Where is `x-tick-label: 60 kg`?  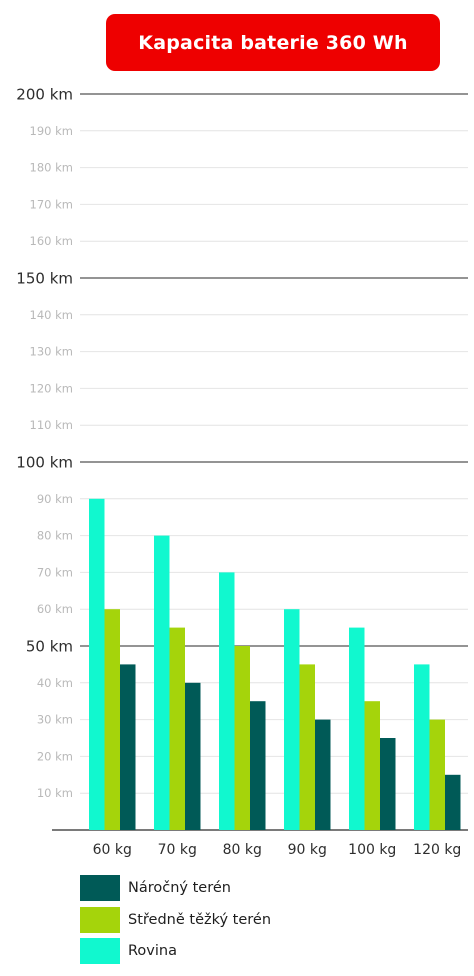 x-tick-label: 60 kg is located at coordinates (112, 850).